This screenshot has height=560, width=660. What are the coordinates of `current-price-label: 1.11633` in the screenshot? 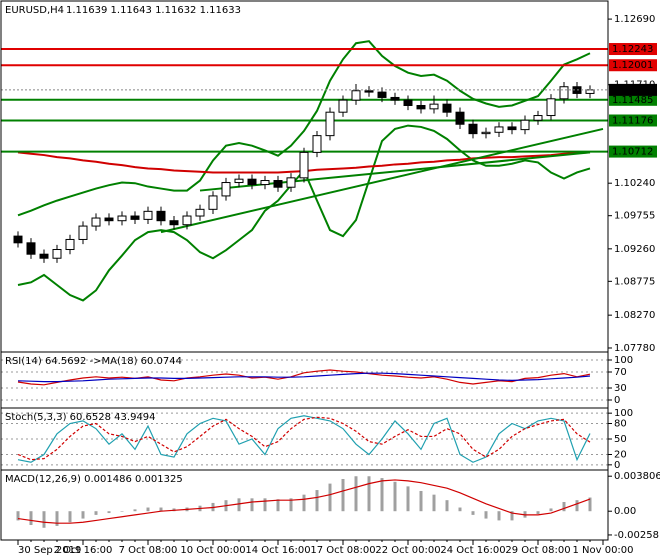 It's located at (632, 90).